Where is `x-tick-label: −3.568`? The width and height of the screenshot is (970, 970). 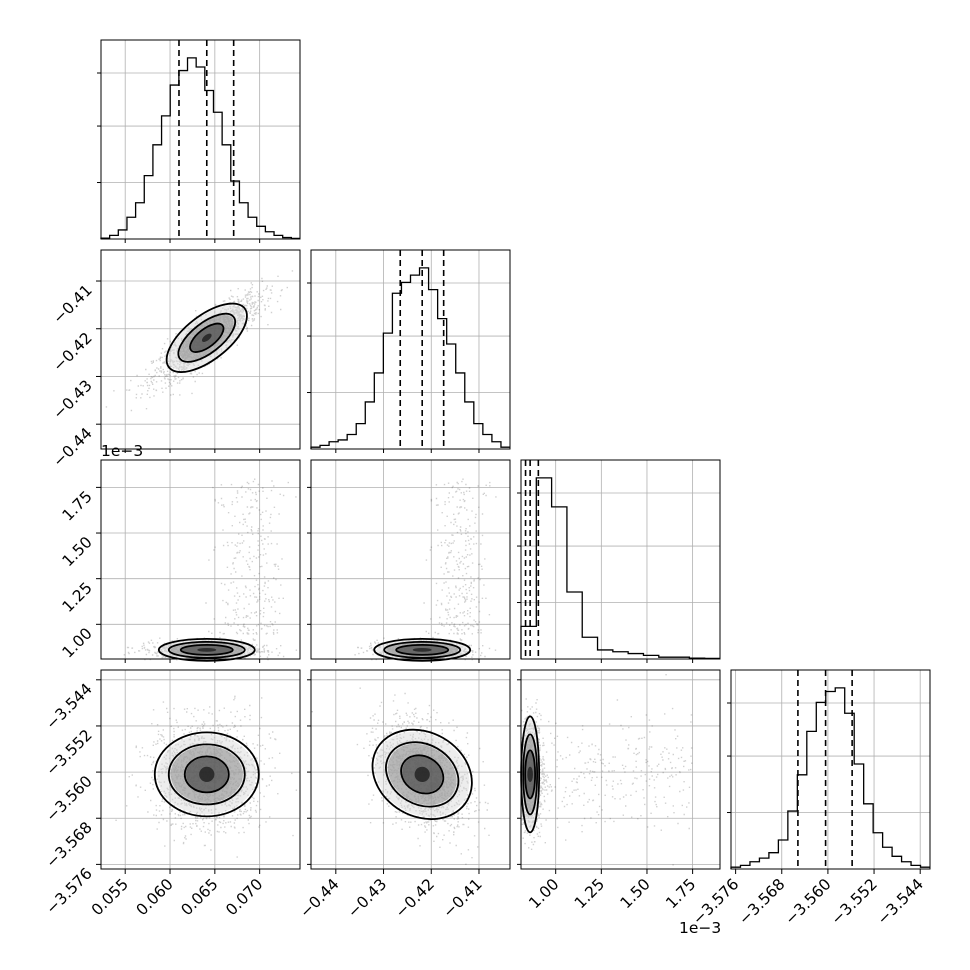
x-tick-label: −3.568 is located at coordinates (761, 901).